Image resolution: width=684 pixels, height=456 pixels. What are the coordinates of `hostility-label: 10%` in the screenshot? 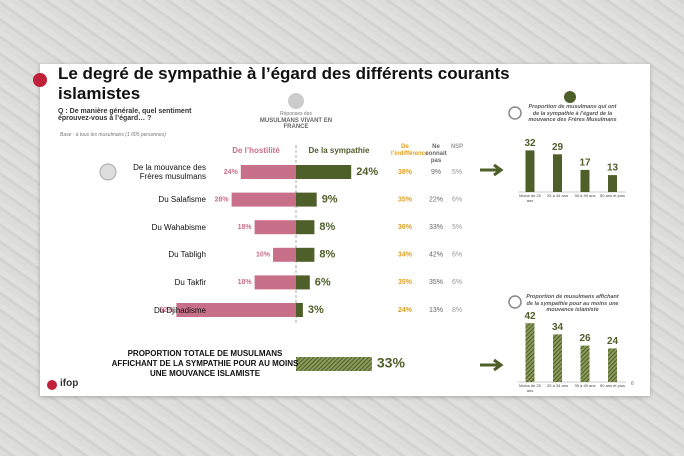 It's located at (263, 255).